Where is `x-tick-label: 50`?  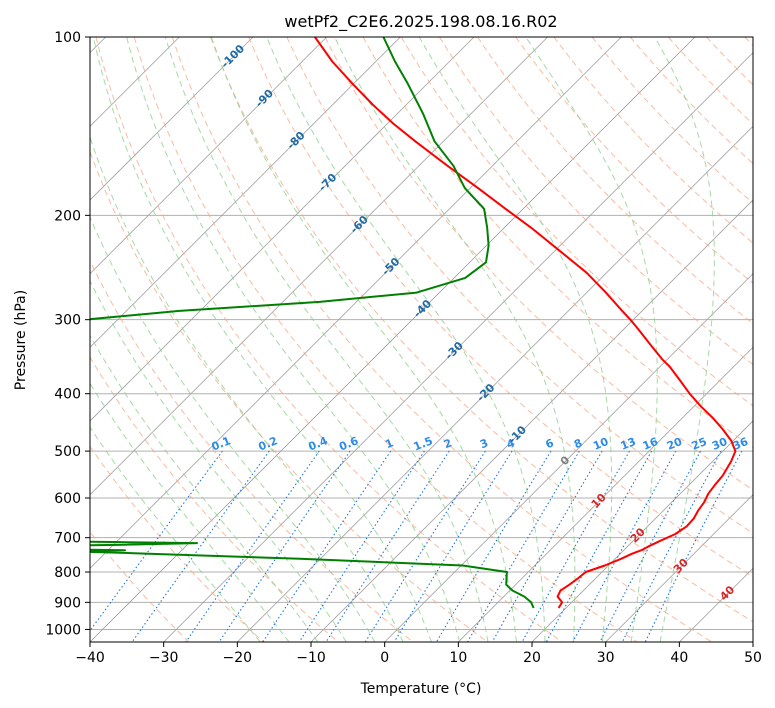
x-tick-label: 50 is located at coordinates (753, 658).